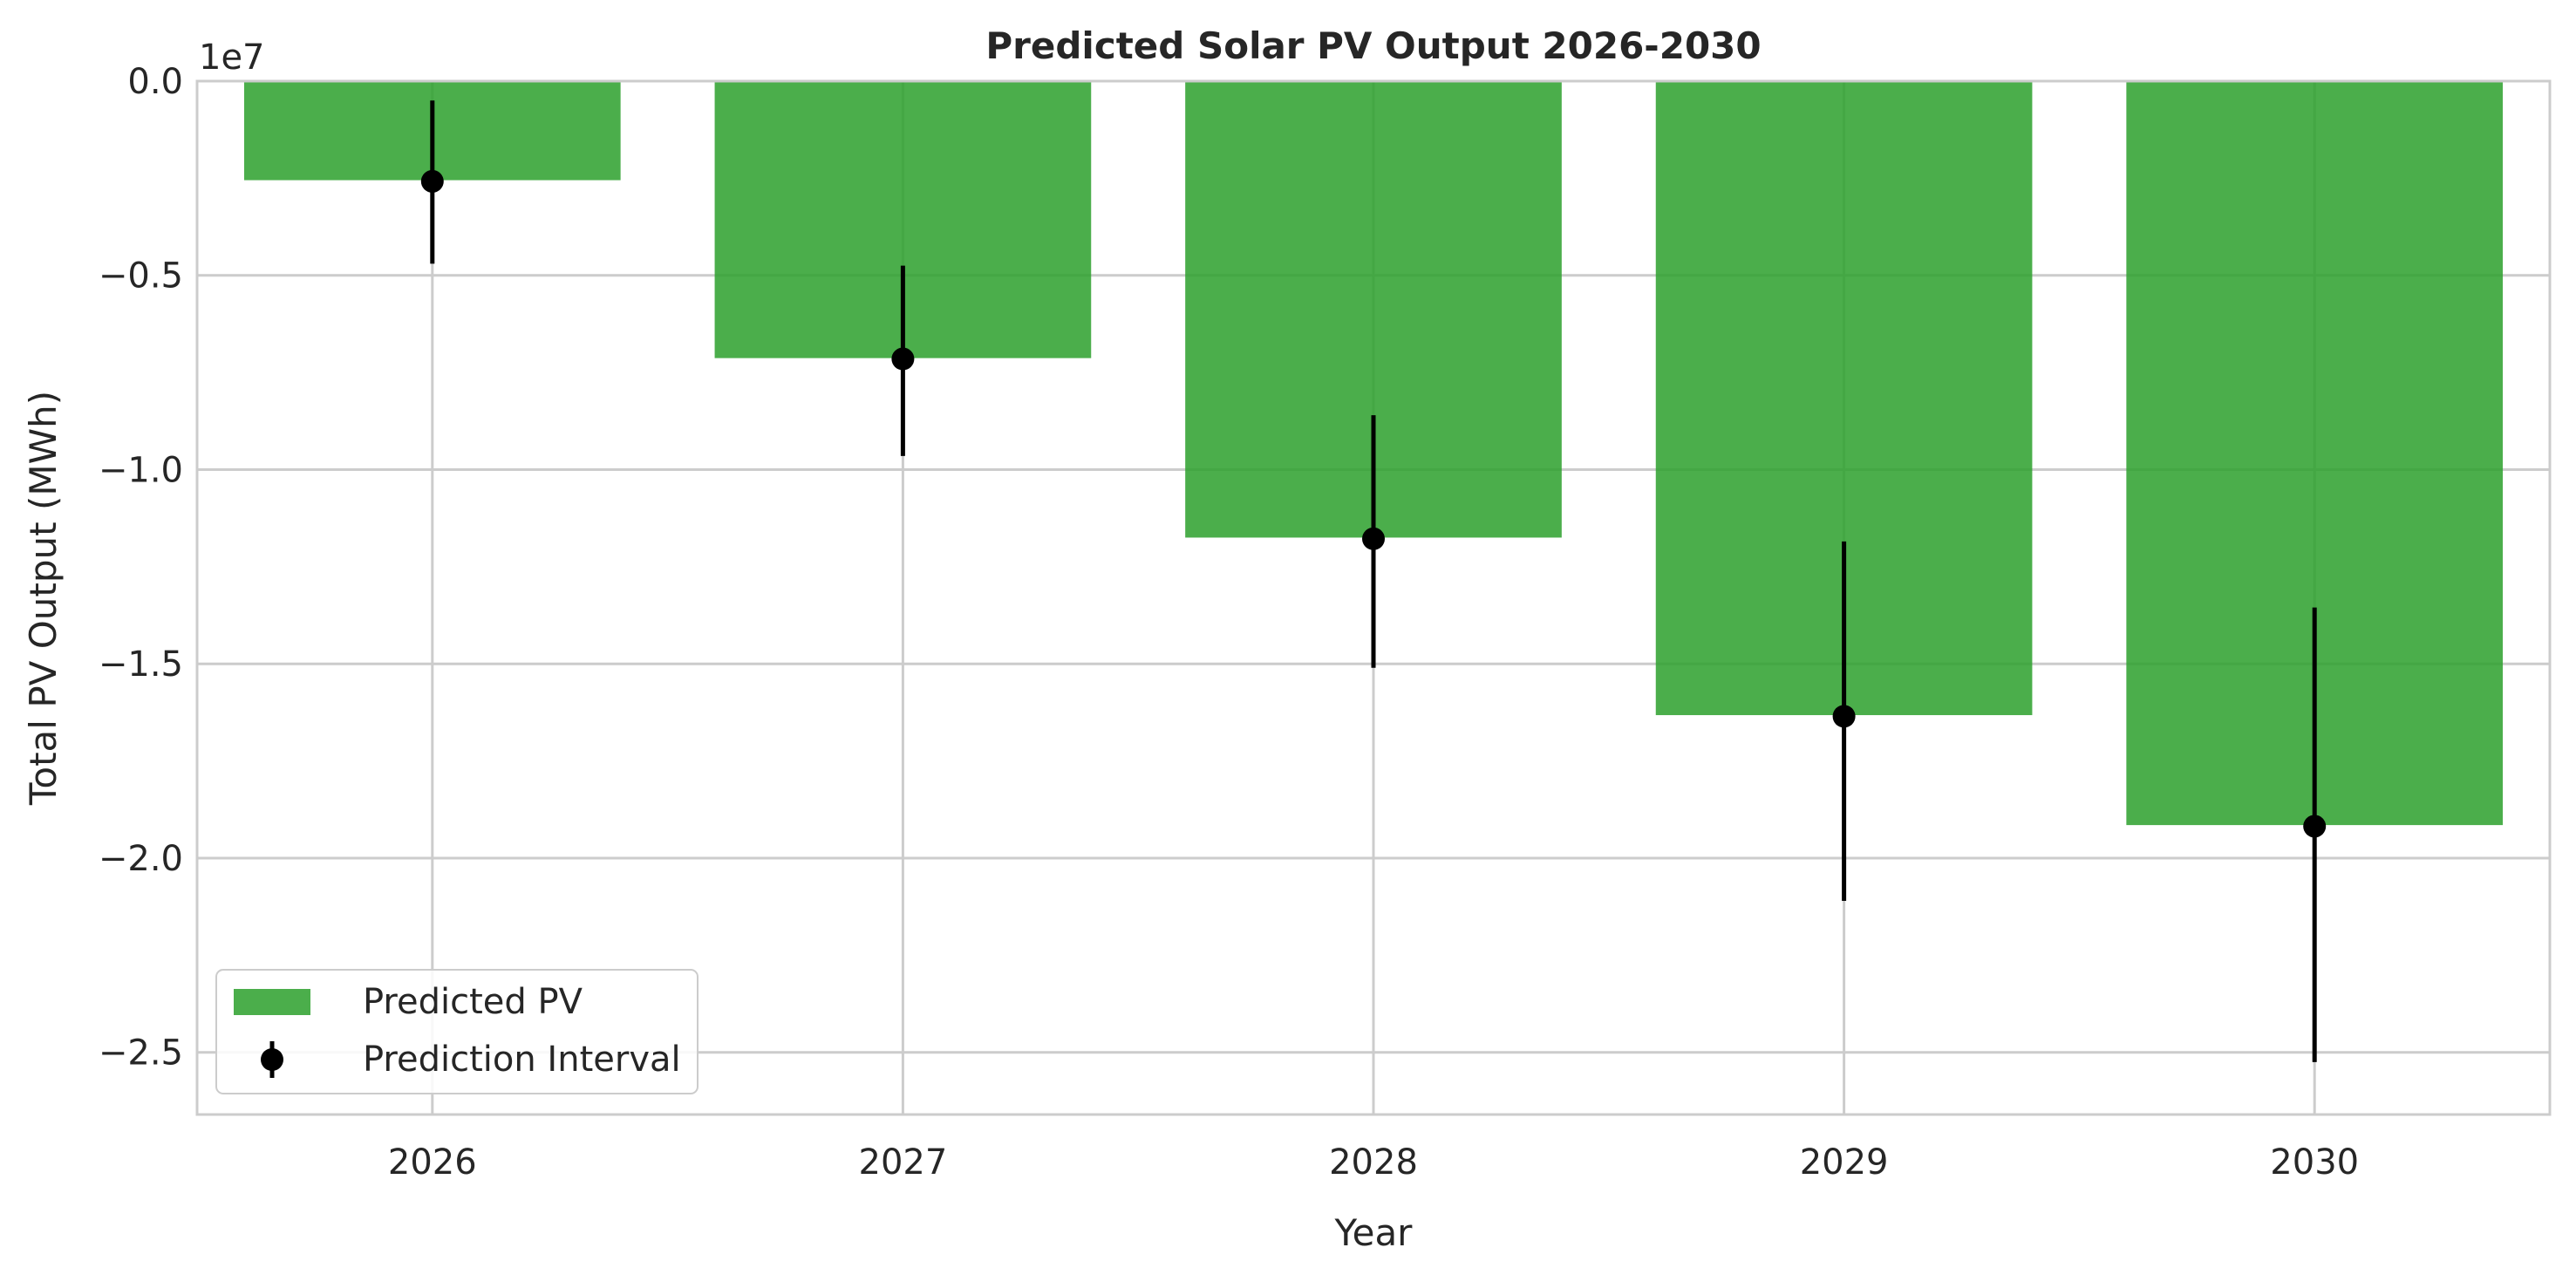 The width and height of the screenshot is (2576, 1268). I want to click on legend-swatch-prediction-interval-dot, so click(272, 1059).